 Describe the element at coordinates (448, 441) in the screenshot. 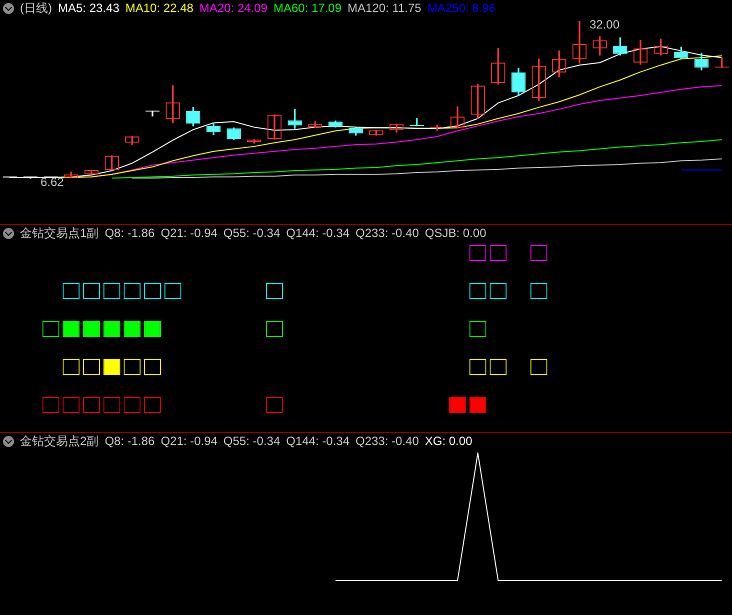

I see `series-label: XG: 0.00` at that location.